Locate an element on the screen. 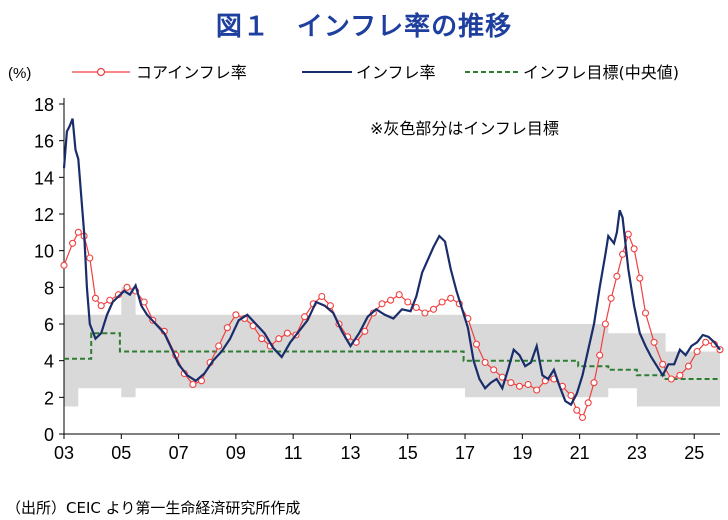 The width and height of the screenshot is (728, 520). legend-item-2: インフレ目標(中央値) is located at coordinates (572, 72).